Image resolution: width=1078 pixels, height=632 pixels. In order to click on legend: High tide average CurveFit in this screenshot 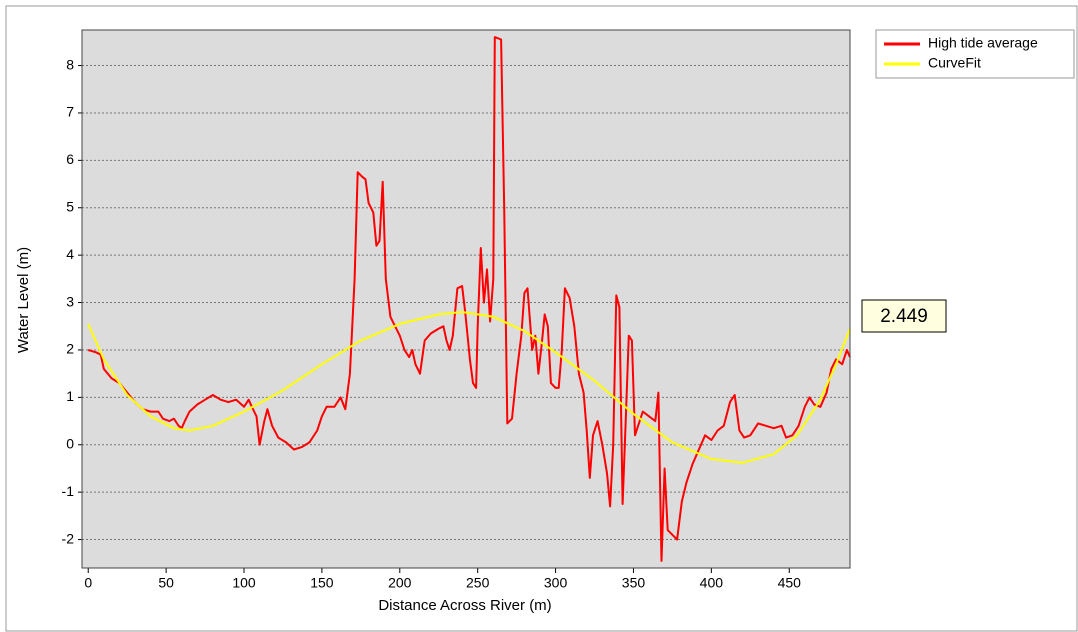, I will do `click(975, 54)`.